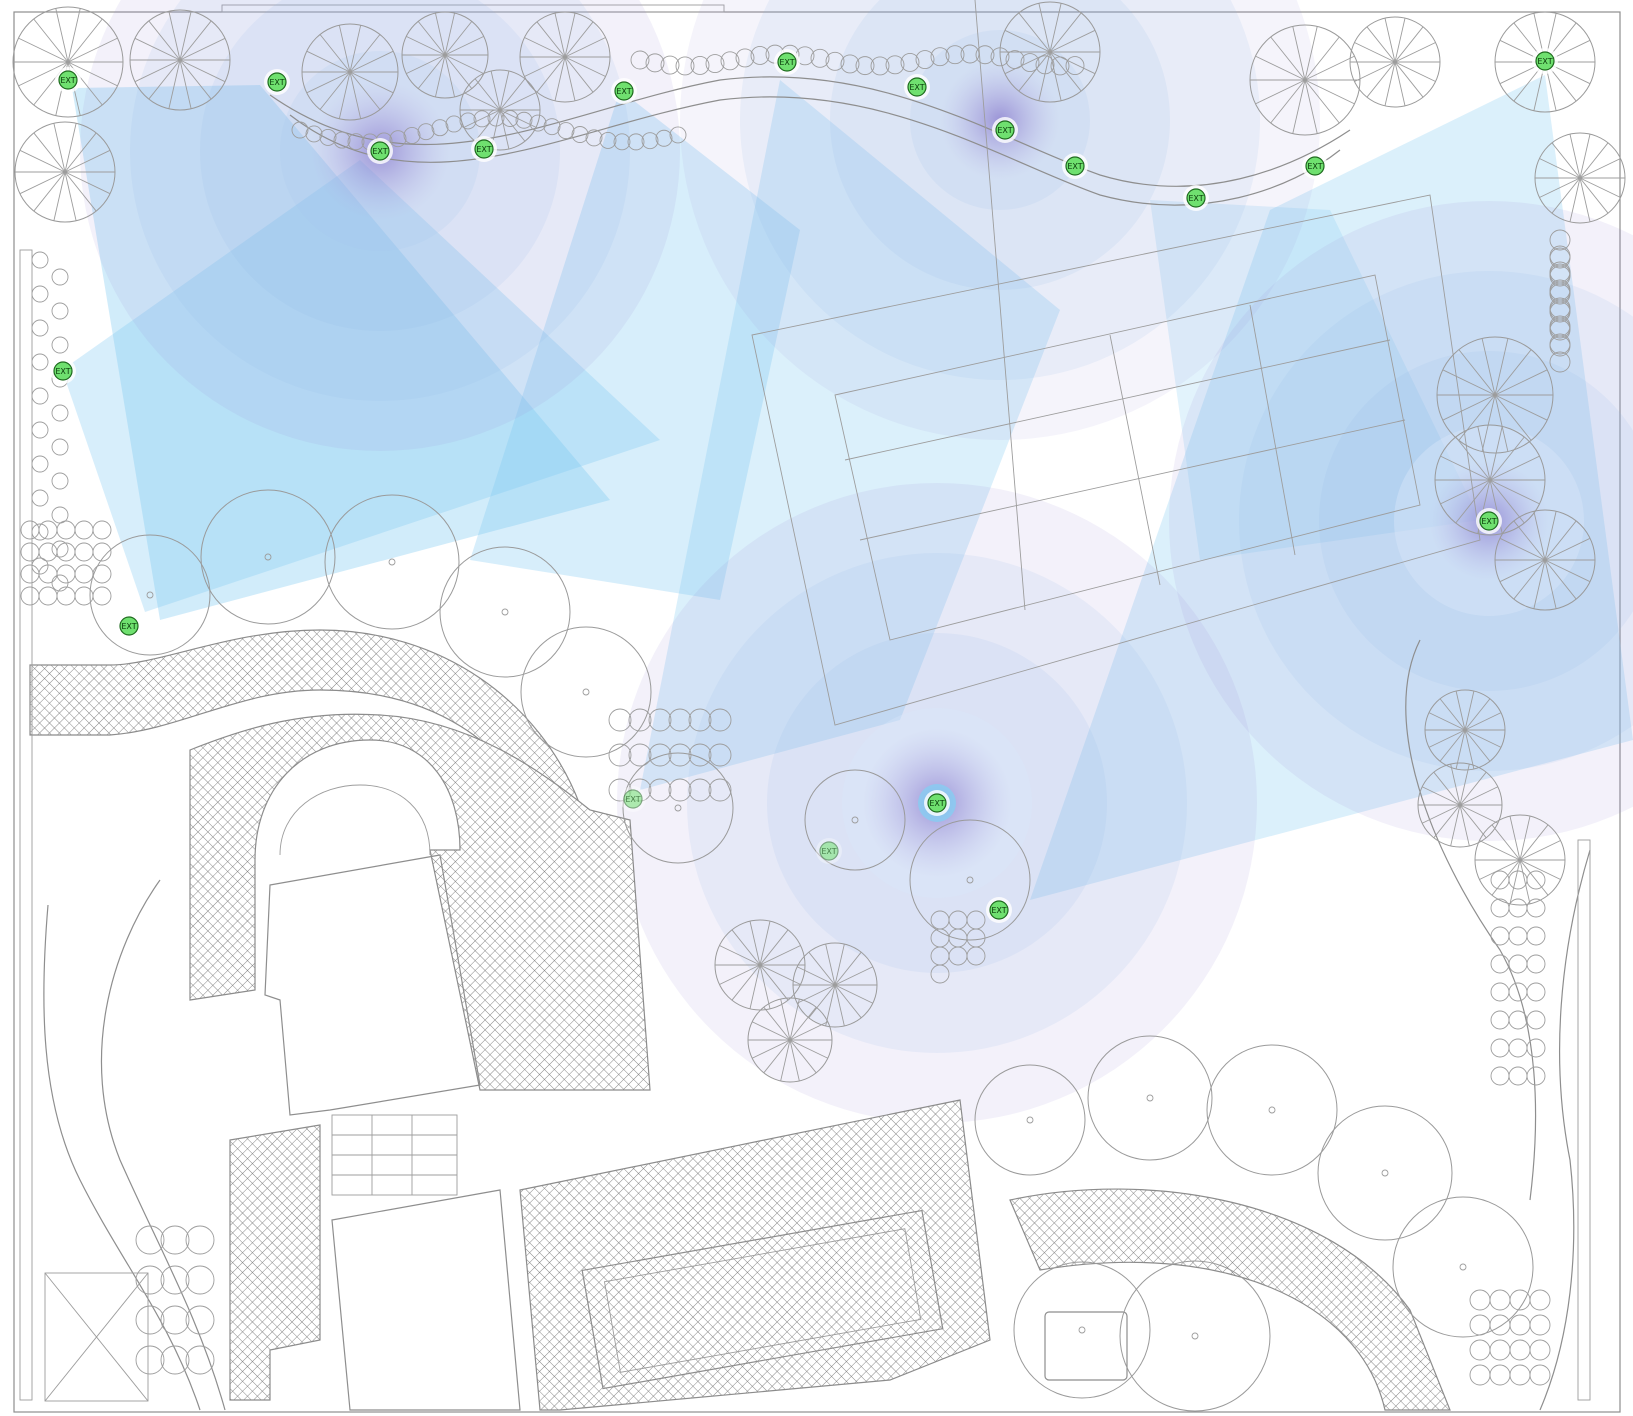 This screenshot has width=1633, height=1416. I want to click on coverage-wedge, so click(361, 386).